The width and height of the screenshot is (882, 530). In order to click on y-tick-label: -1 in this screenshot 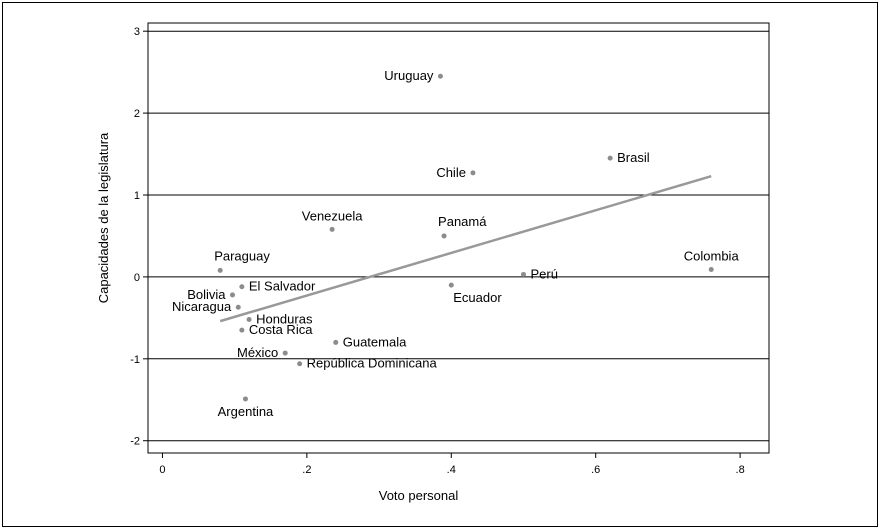, I will do `click(135, 360)`.